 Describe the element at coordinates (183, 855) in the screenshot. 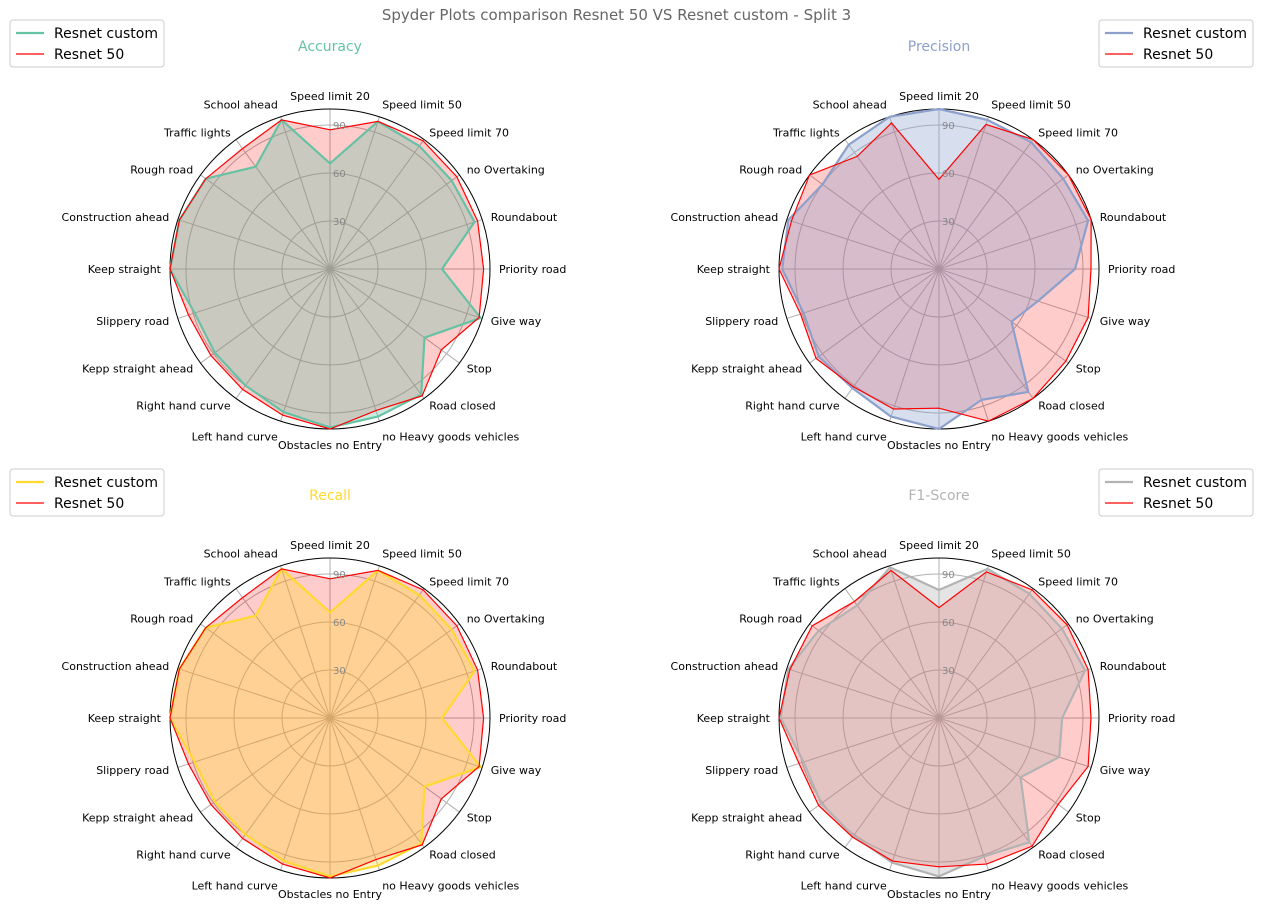

I see `category-label: Right hand curve` at that location.